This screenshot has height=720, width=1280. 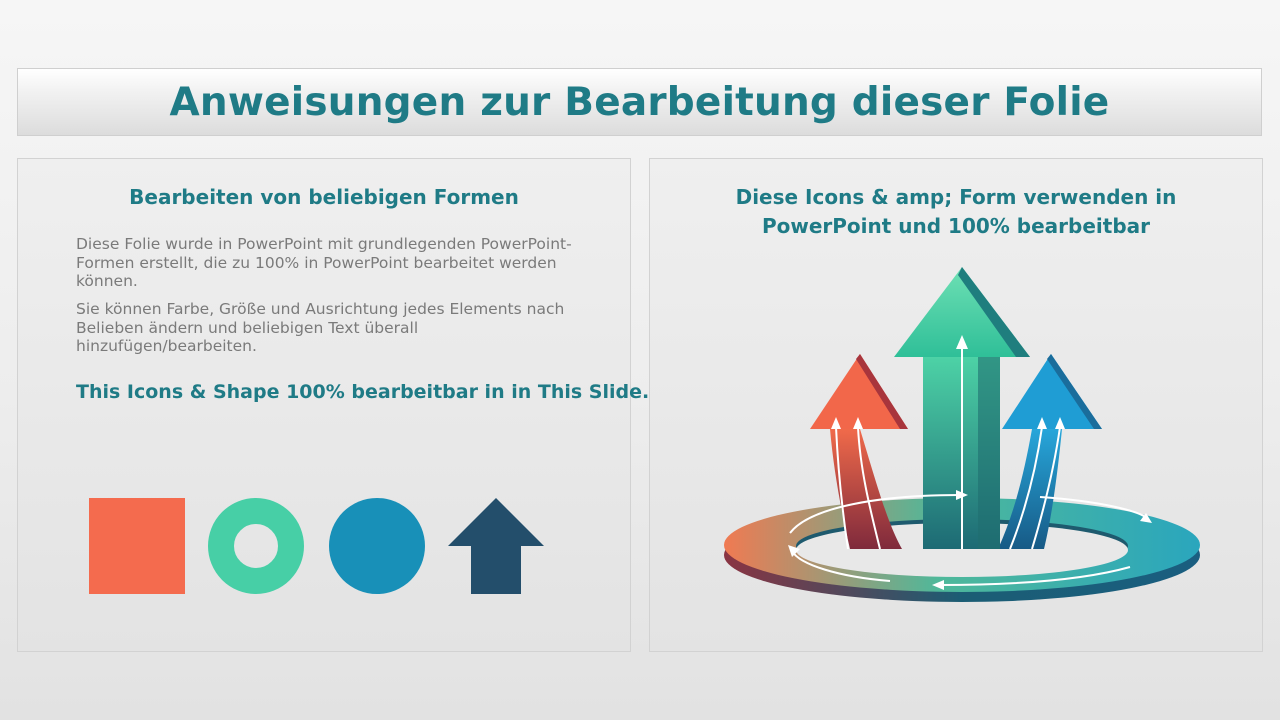 I want to click on square-shape, so click(x=137, y=546).